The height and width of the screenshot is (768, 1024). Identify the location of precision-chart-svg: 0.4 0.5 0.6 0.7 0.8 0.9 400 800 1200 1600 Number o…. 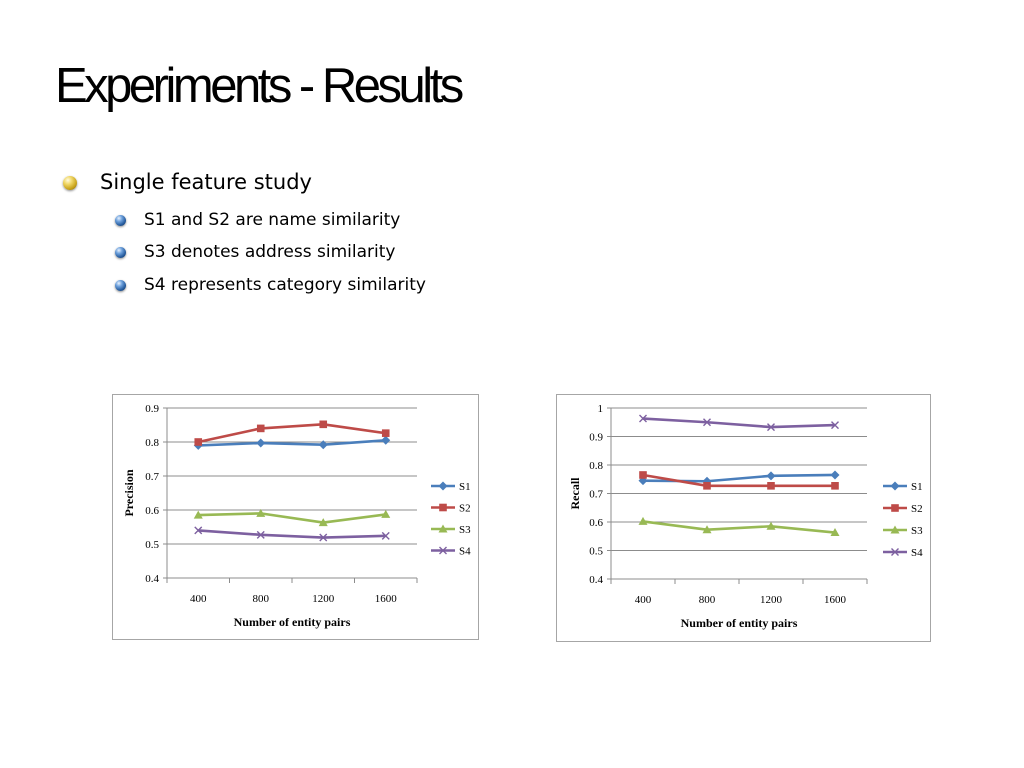
(296, 516).